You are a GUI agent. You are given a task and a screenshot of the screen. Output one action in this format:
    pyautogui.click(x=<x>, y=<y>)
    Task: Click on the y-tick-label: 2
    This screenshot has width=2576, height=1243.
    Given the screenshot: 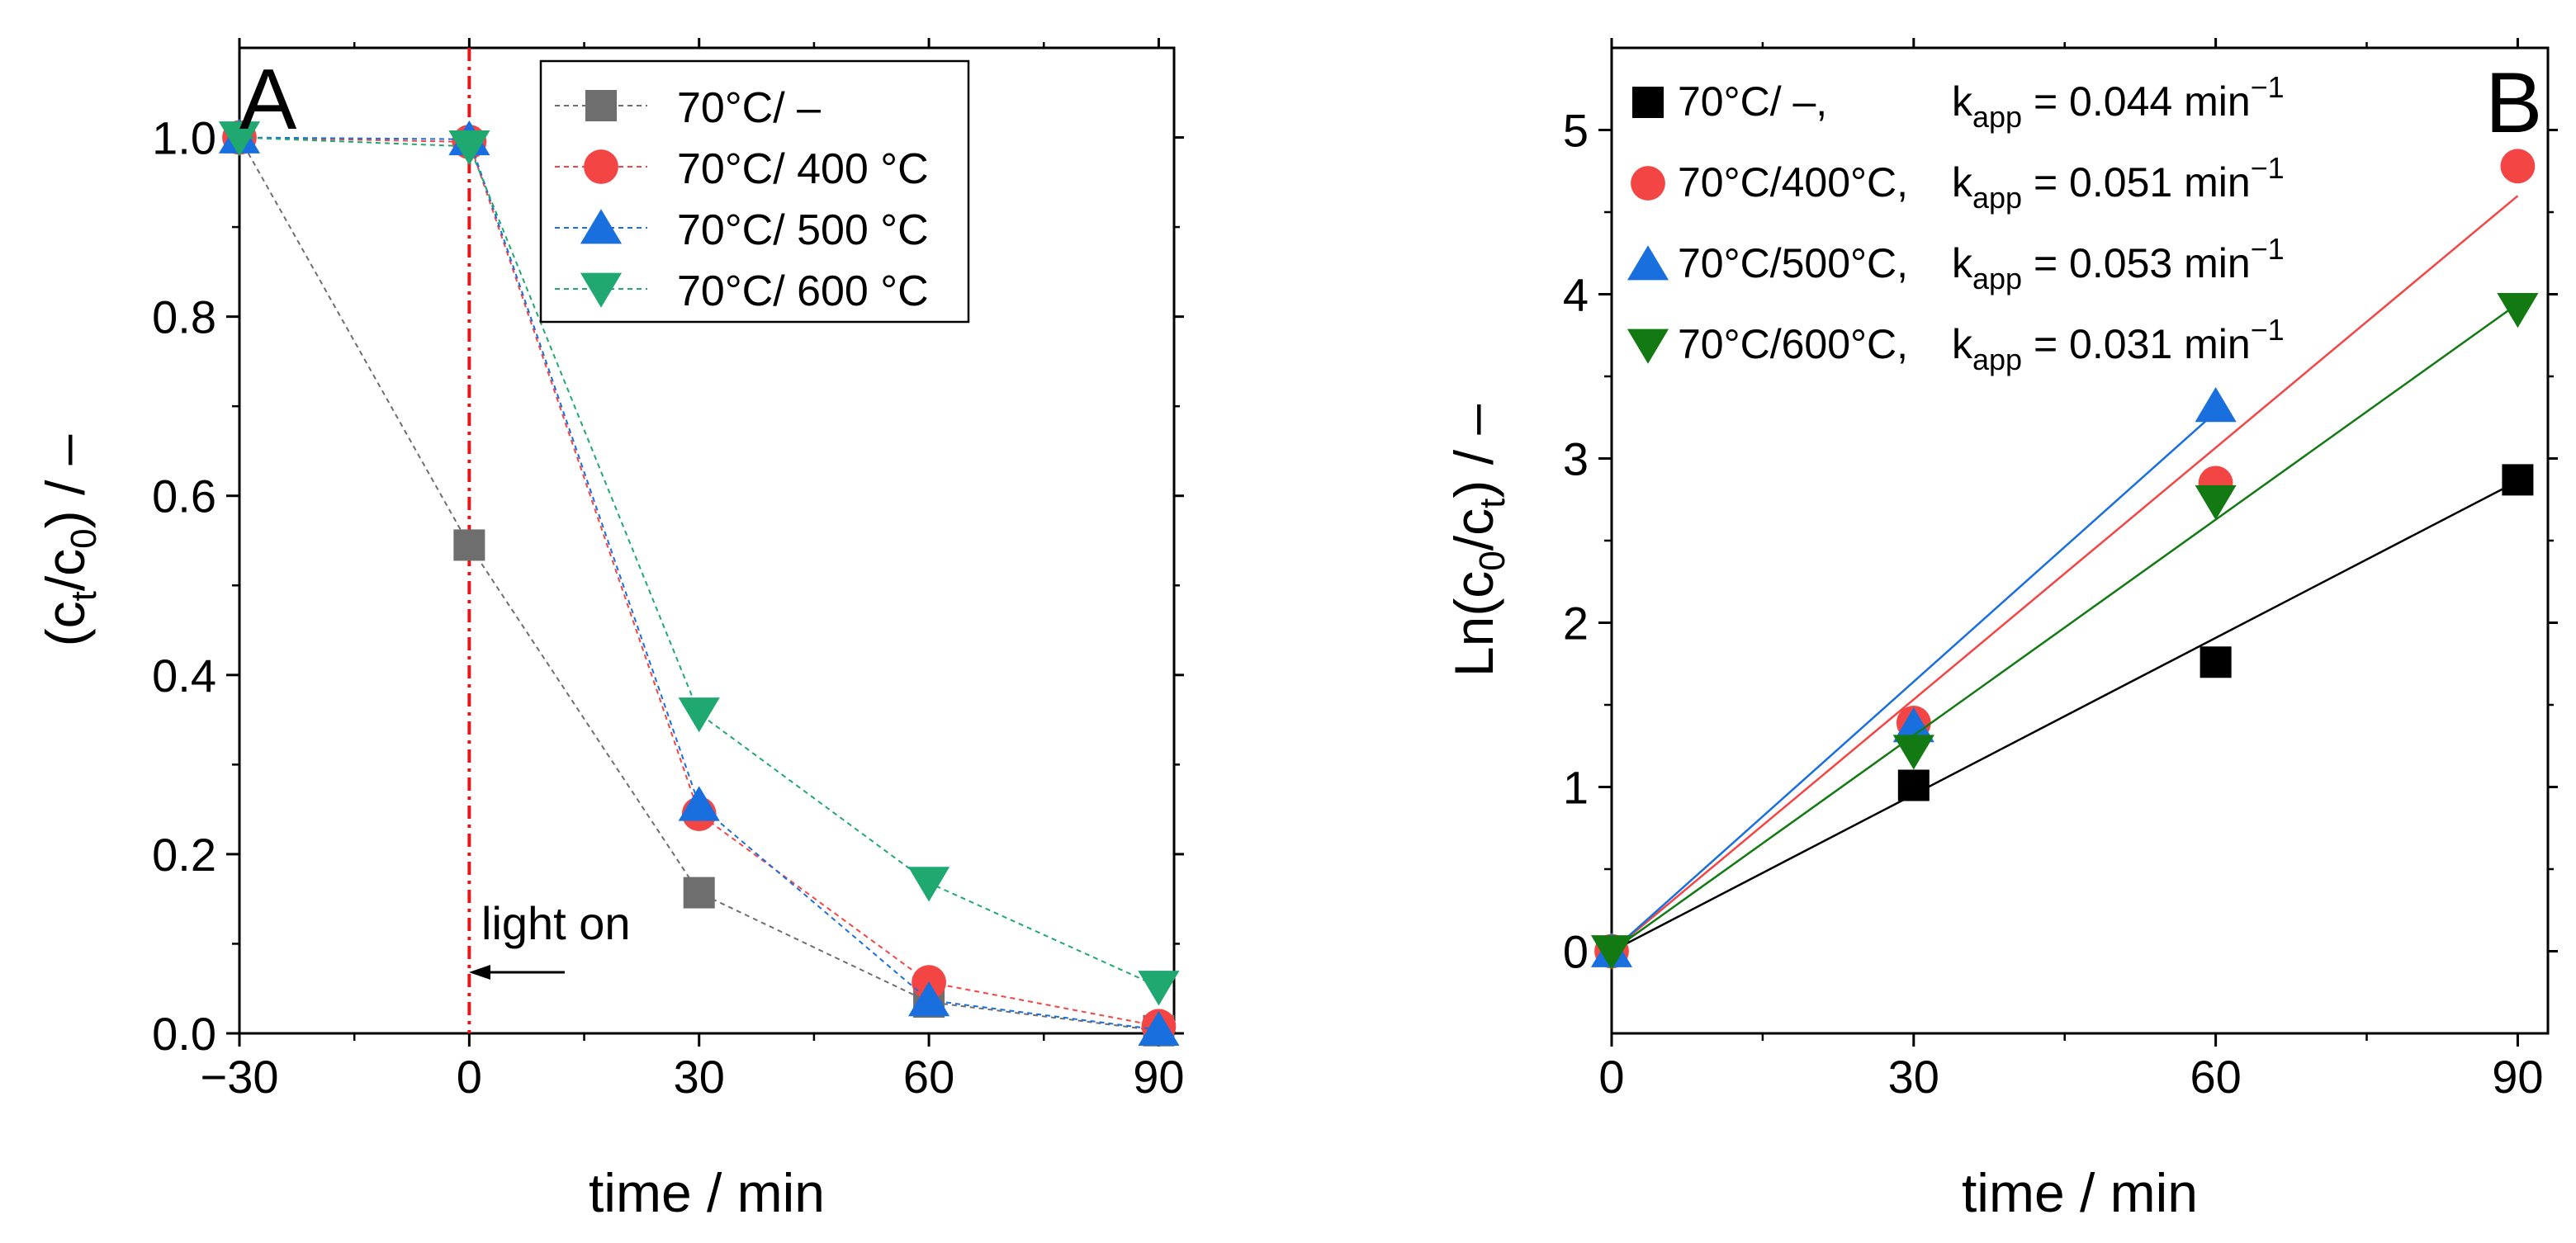 What is the action you would take?
    pyautogui.click(x=1576, y=624)
    